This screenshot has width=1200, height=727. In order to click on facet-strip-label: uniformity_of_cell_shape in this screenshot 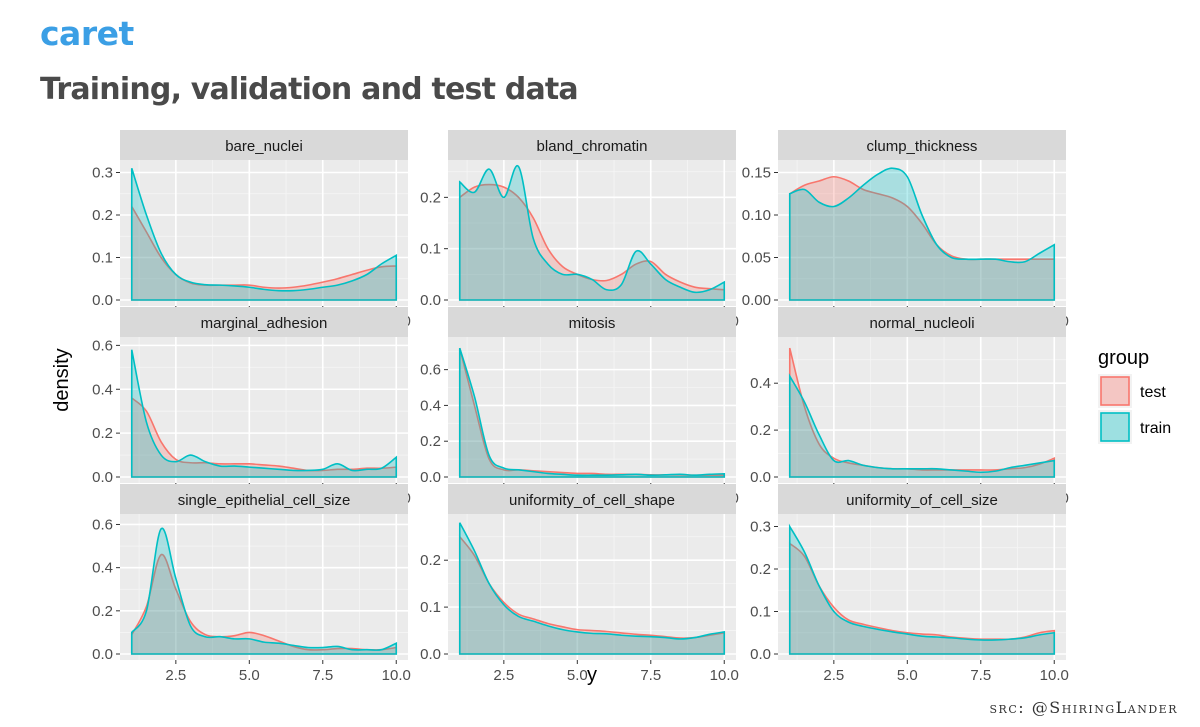, I will do `click(592, 500)`.